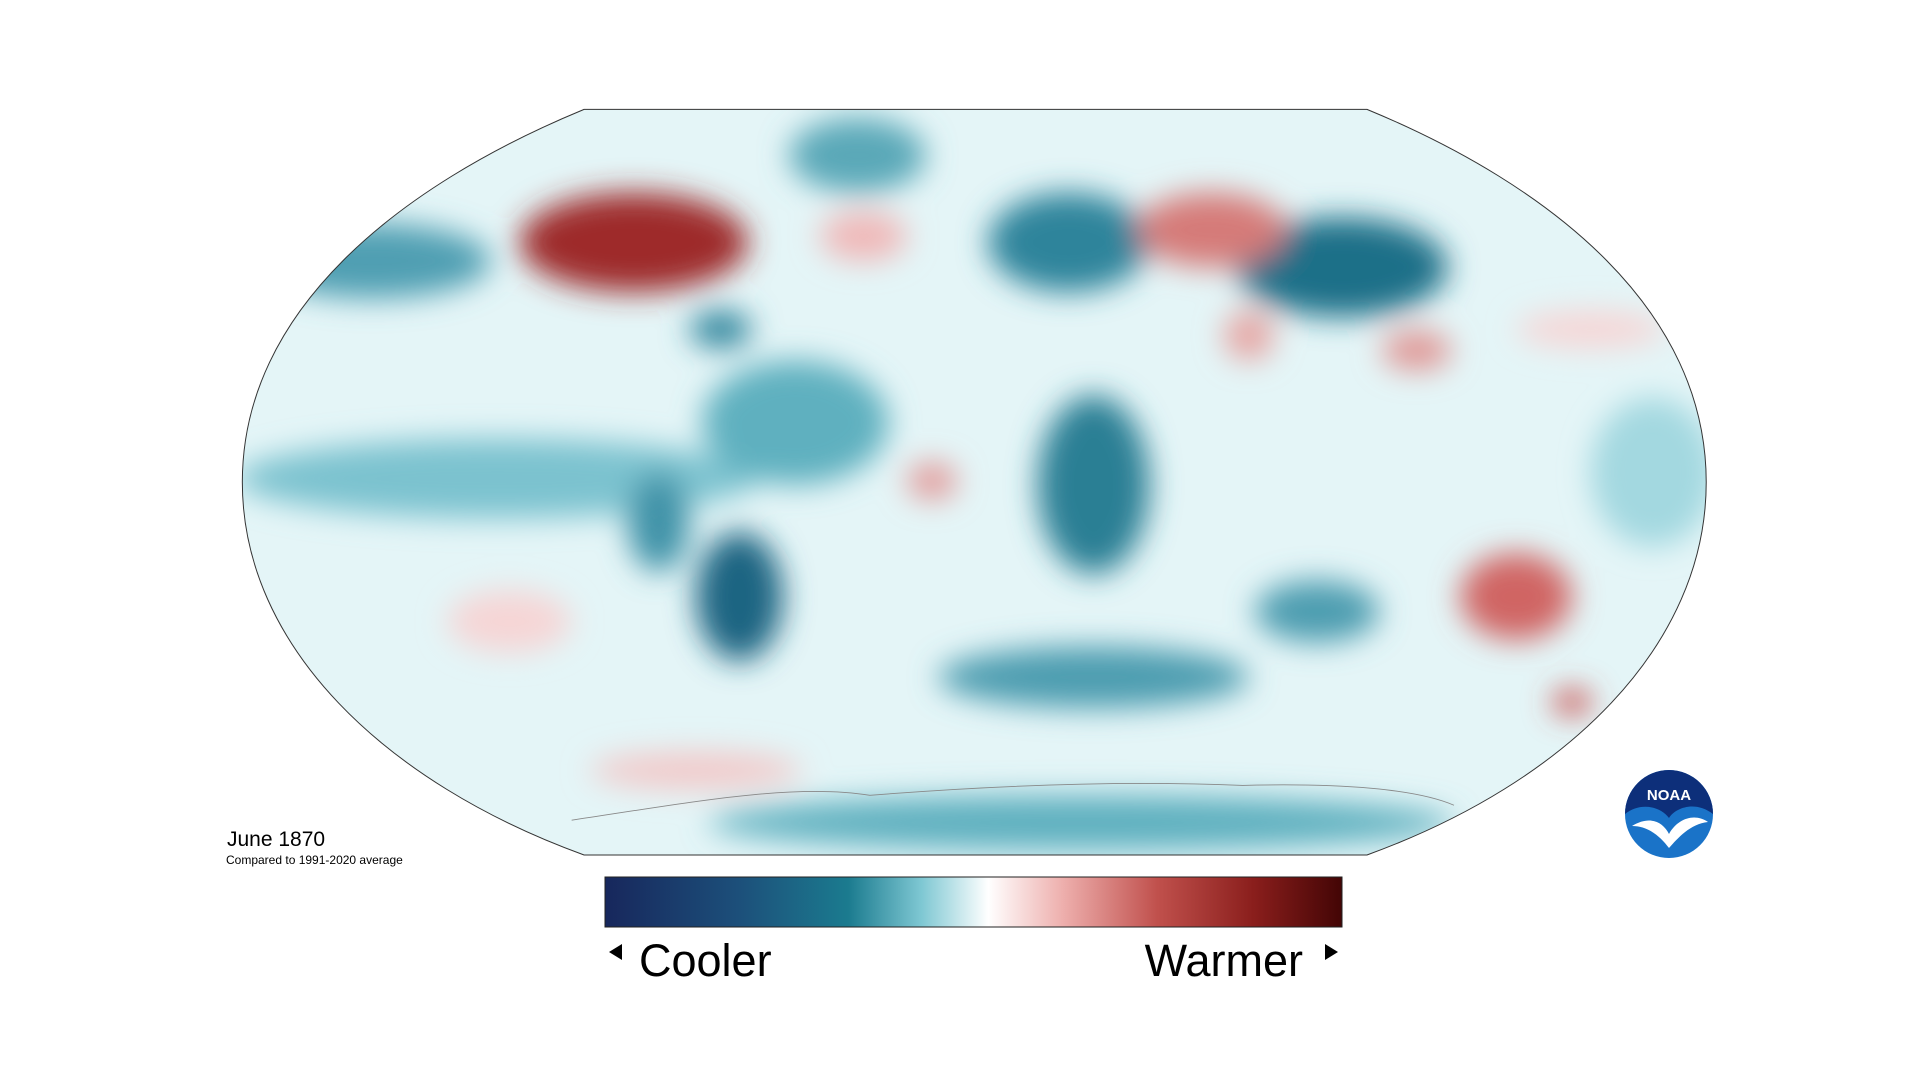  What do you see at coordinates (1093, 677) in the screenshot?
I see `southern-ocean-cool` at bounding box center [1093, 677].